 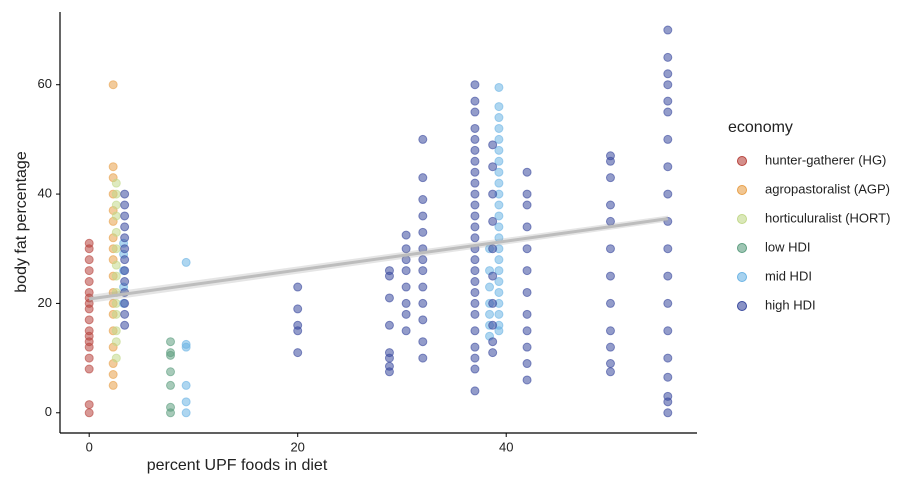 I want to click on y-tick-label: 40, so click(x=45, y=193).